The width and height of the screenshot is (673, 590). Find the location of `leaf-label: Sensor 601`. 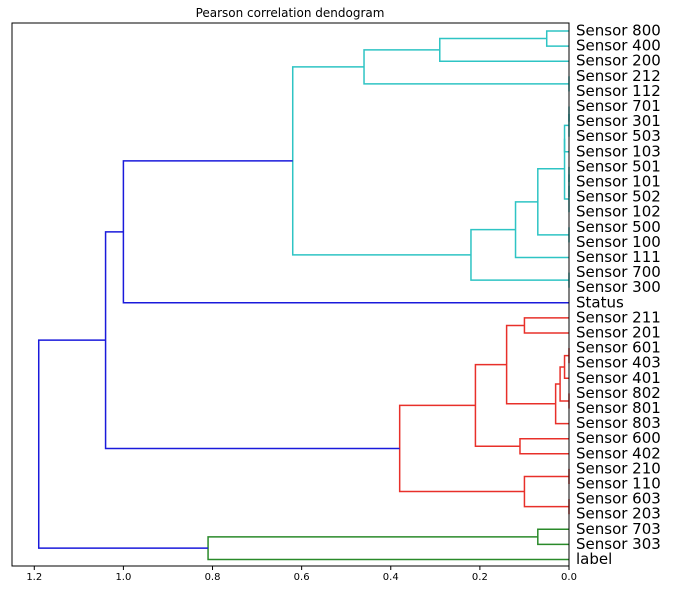

leaf-label: Sensor 601 is located at coordinates (618, 348).